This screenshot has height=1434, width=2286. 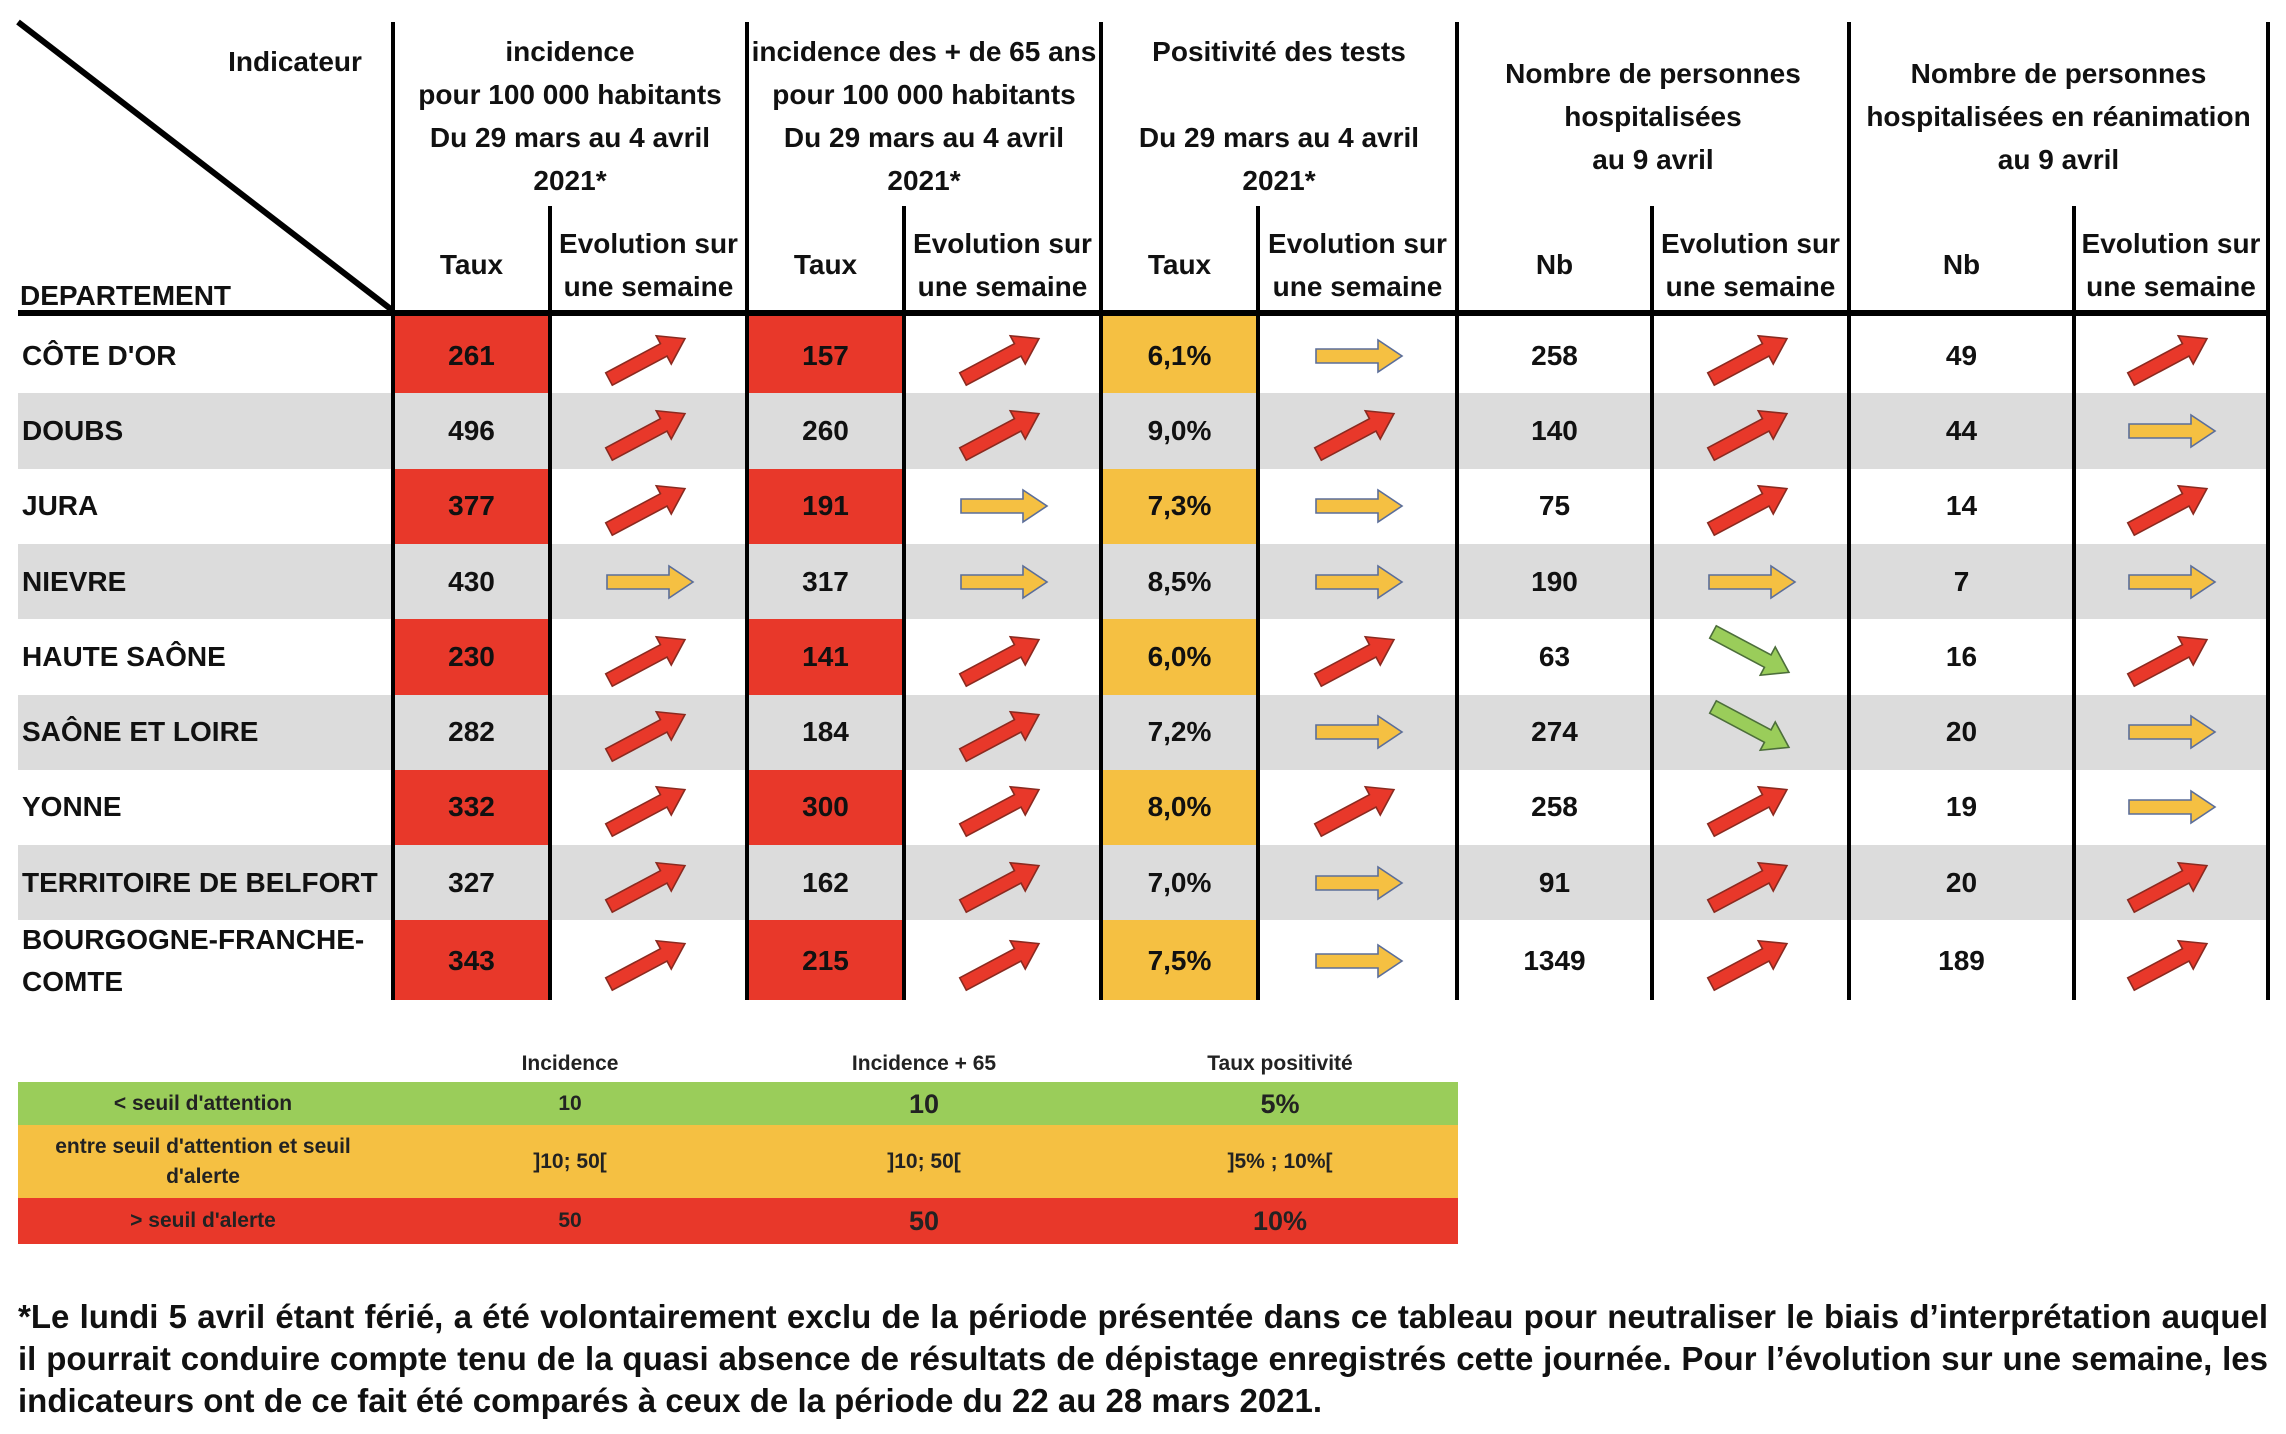 What do you see at coordinates (1554, 264) in the screenshot?
I see `hospitalized-col1-header: Nb` at bounding box center [1554, 264].